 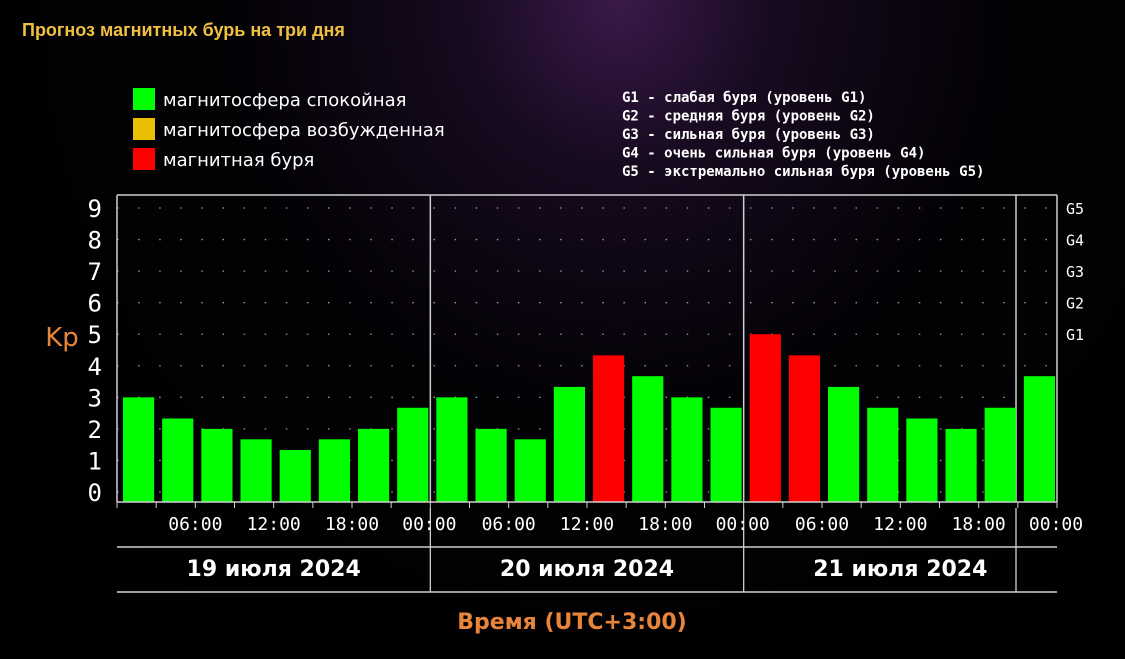 What do you see at coordinates (95, 209) in the screenshot?
I see `y-tick-label: 9` at bounding box center [95, 209].